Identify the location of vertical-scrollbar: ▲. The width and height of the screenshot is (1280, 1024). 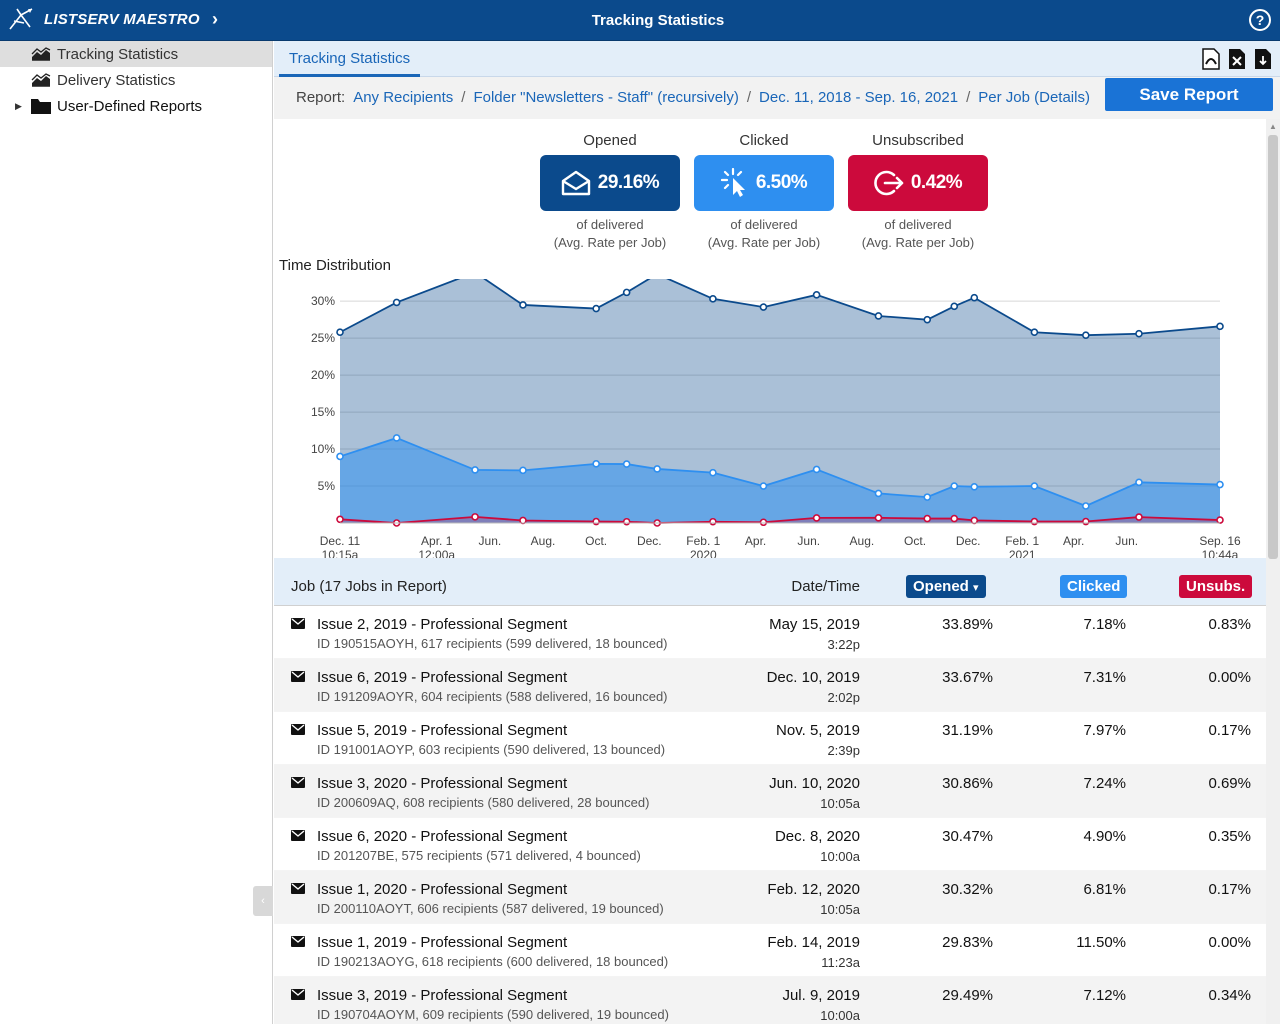
(1273, 571).